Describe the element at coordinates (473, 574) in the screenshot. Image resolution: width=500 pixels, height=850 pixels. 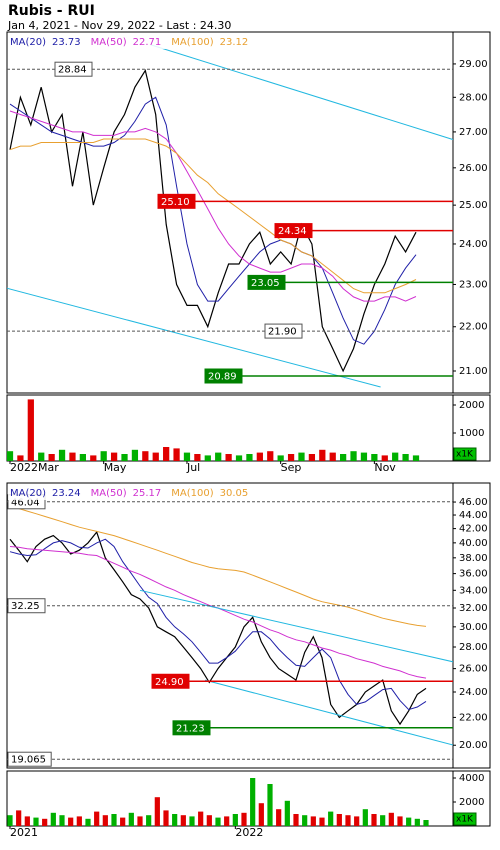
I see `y-tick-label: 36.00` at that location.